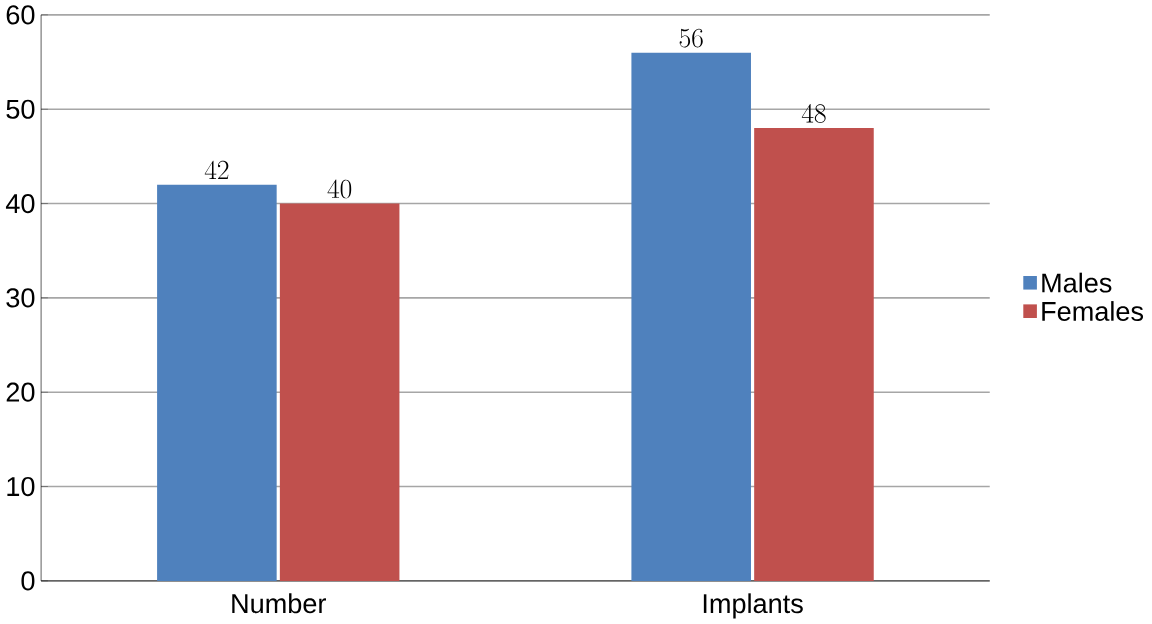 This screenshot has width=1152, height=624. Describe the element at coordinates (21, 487) in the screenshot. I see `y-tick-label: 10` at that location.